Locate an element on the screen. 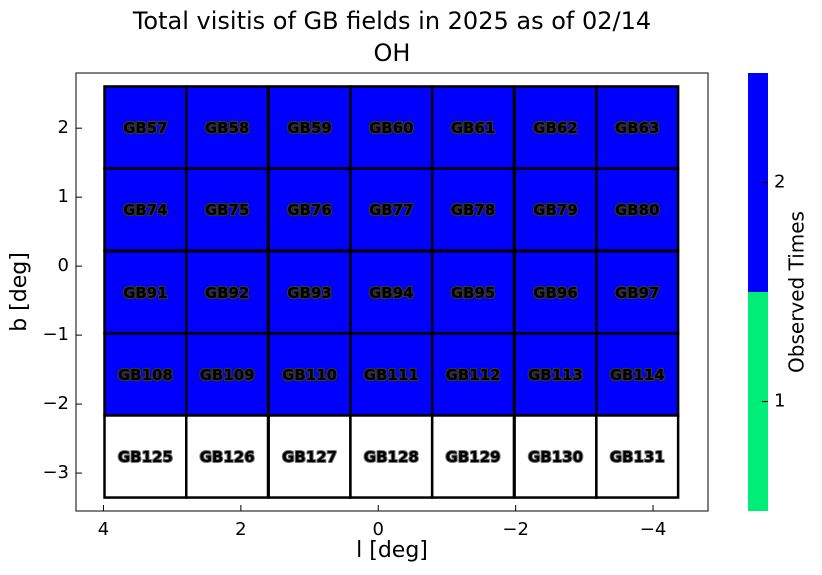 This screenshot has height=575, width=822. field-label: GB109 is located at coordinates (227, 375).